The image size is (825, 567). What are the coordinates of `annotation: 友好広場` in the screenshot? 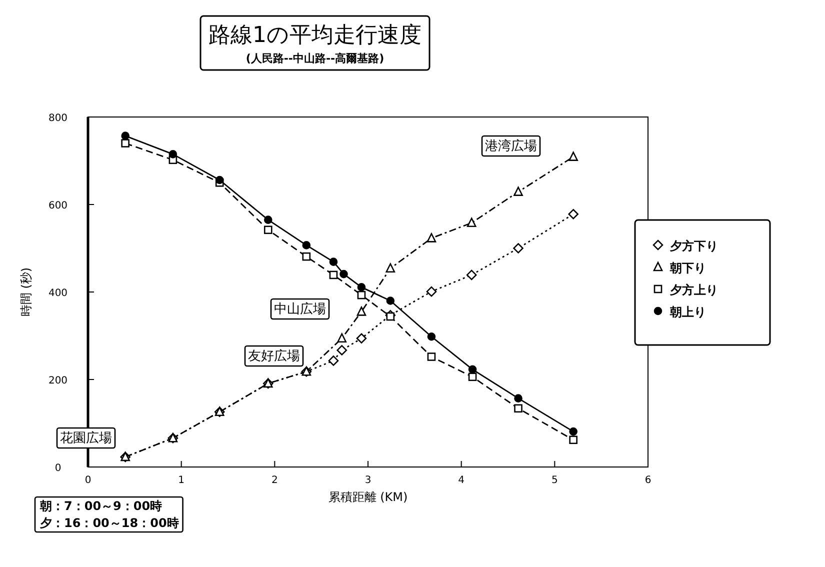 It's located at (274, 356).